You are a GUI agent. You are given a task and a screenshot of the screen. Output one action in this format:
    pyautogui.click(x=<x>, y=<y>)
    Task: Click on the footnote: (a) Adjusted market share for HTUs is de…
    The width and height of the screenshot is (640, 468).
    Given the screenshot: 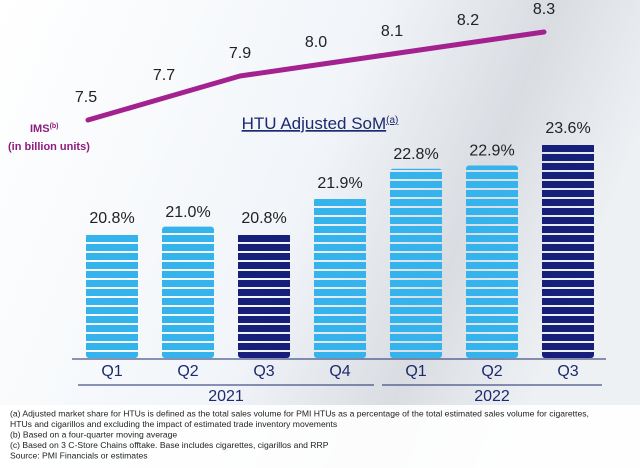 What is the action you would take?
    pyautogui.click(x=299, y=413)
    